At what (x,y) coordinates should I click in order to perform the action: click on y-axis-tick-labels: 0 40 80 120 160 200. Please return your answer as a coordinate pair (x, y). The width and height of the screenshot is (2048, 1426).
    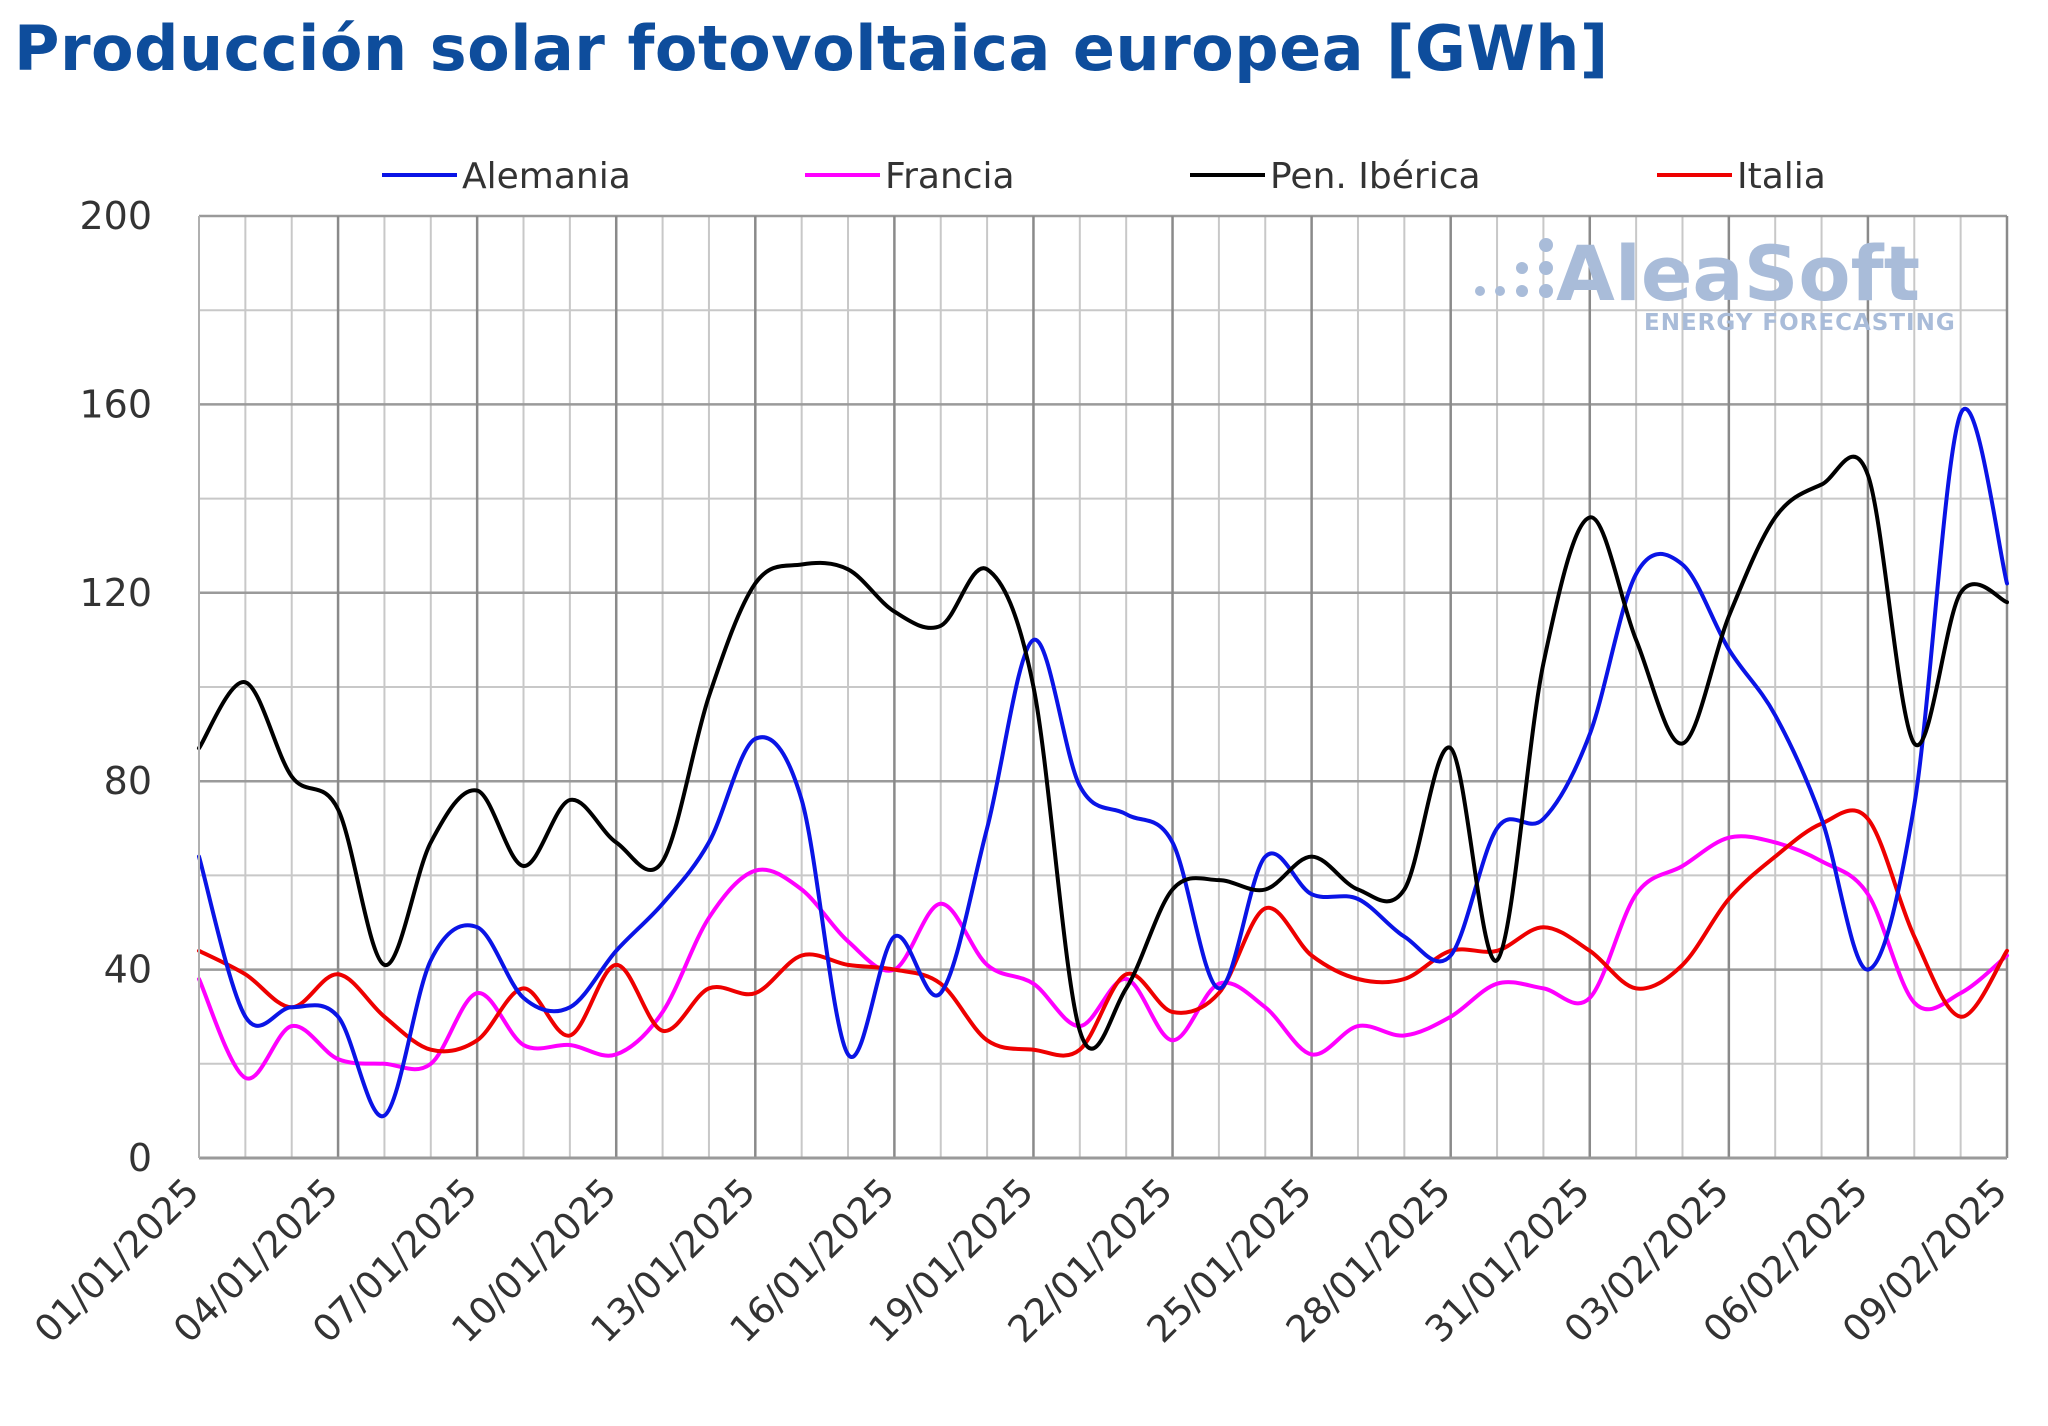
    Looking at the image, I should click on (115, 687).